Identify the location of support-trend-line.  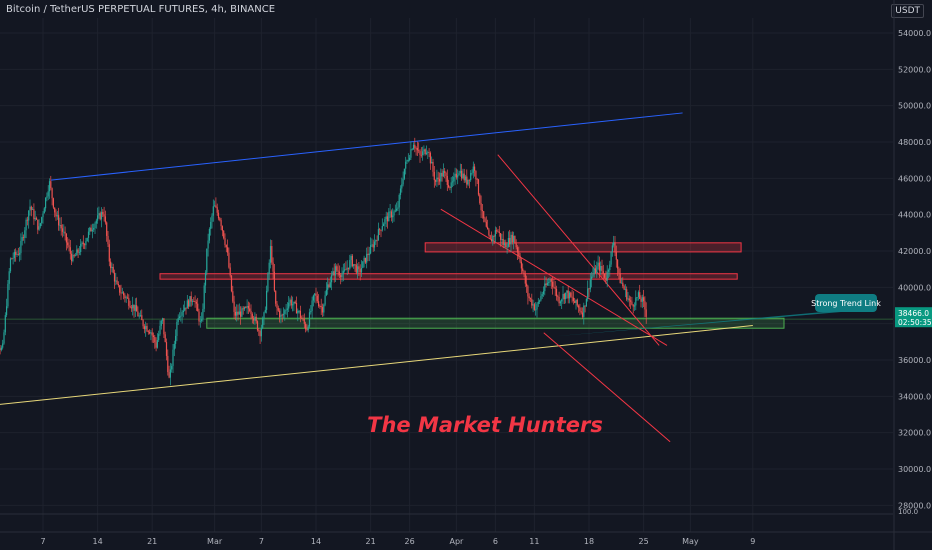
(376, 364).